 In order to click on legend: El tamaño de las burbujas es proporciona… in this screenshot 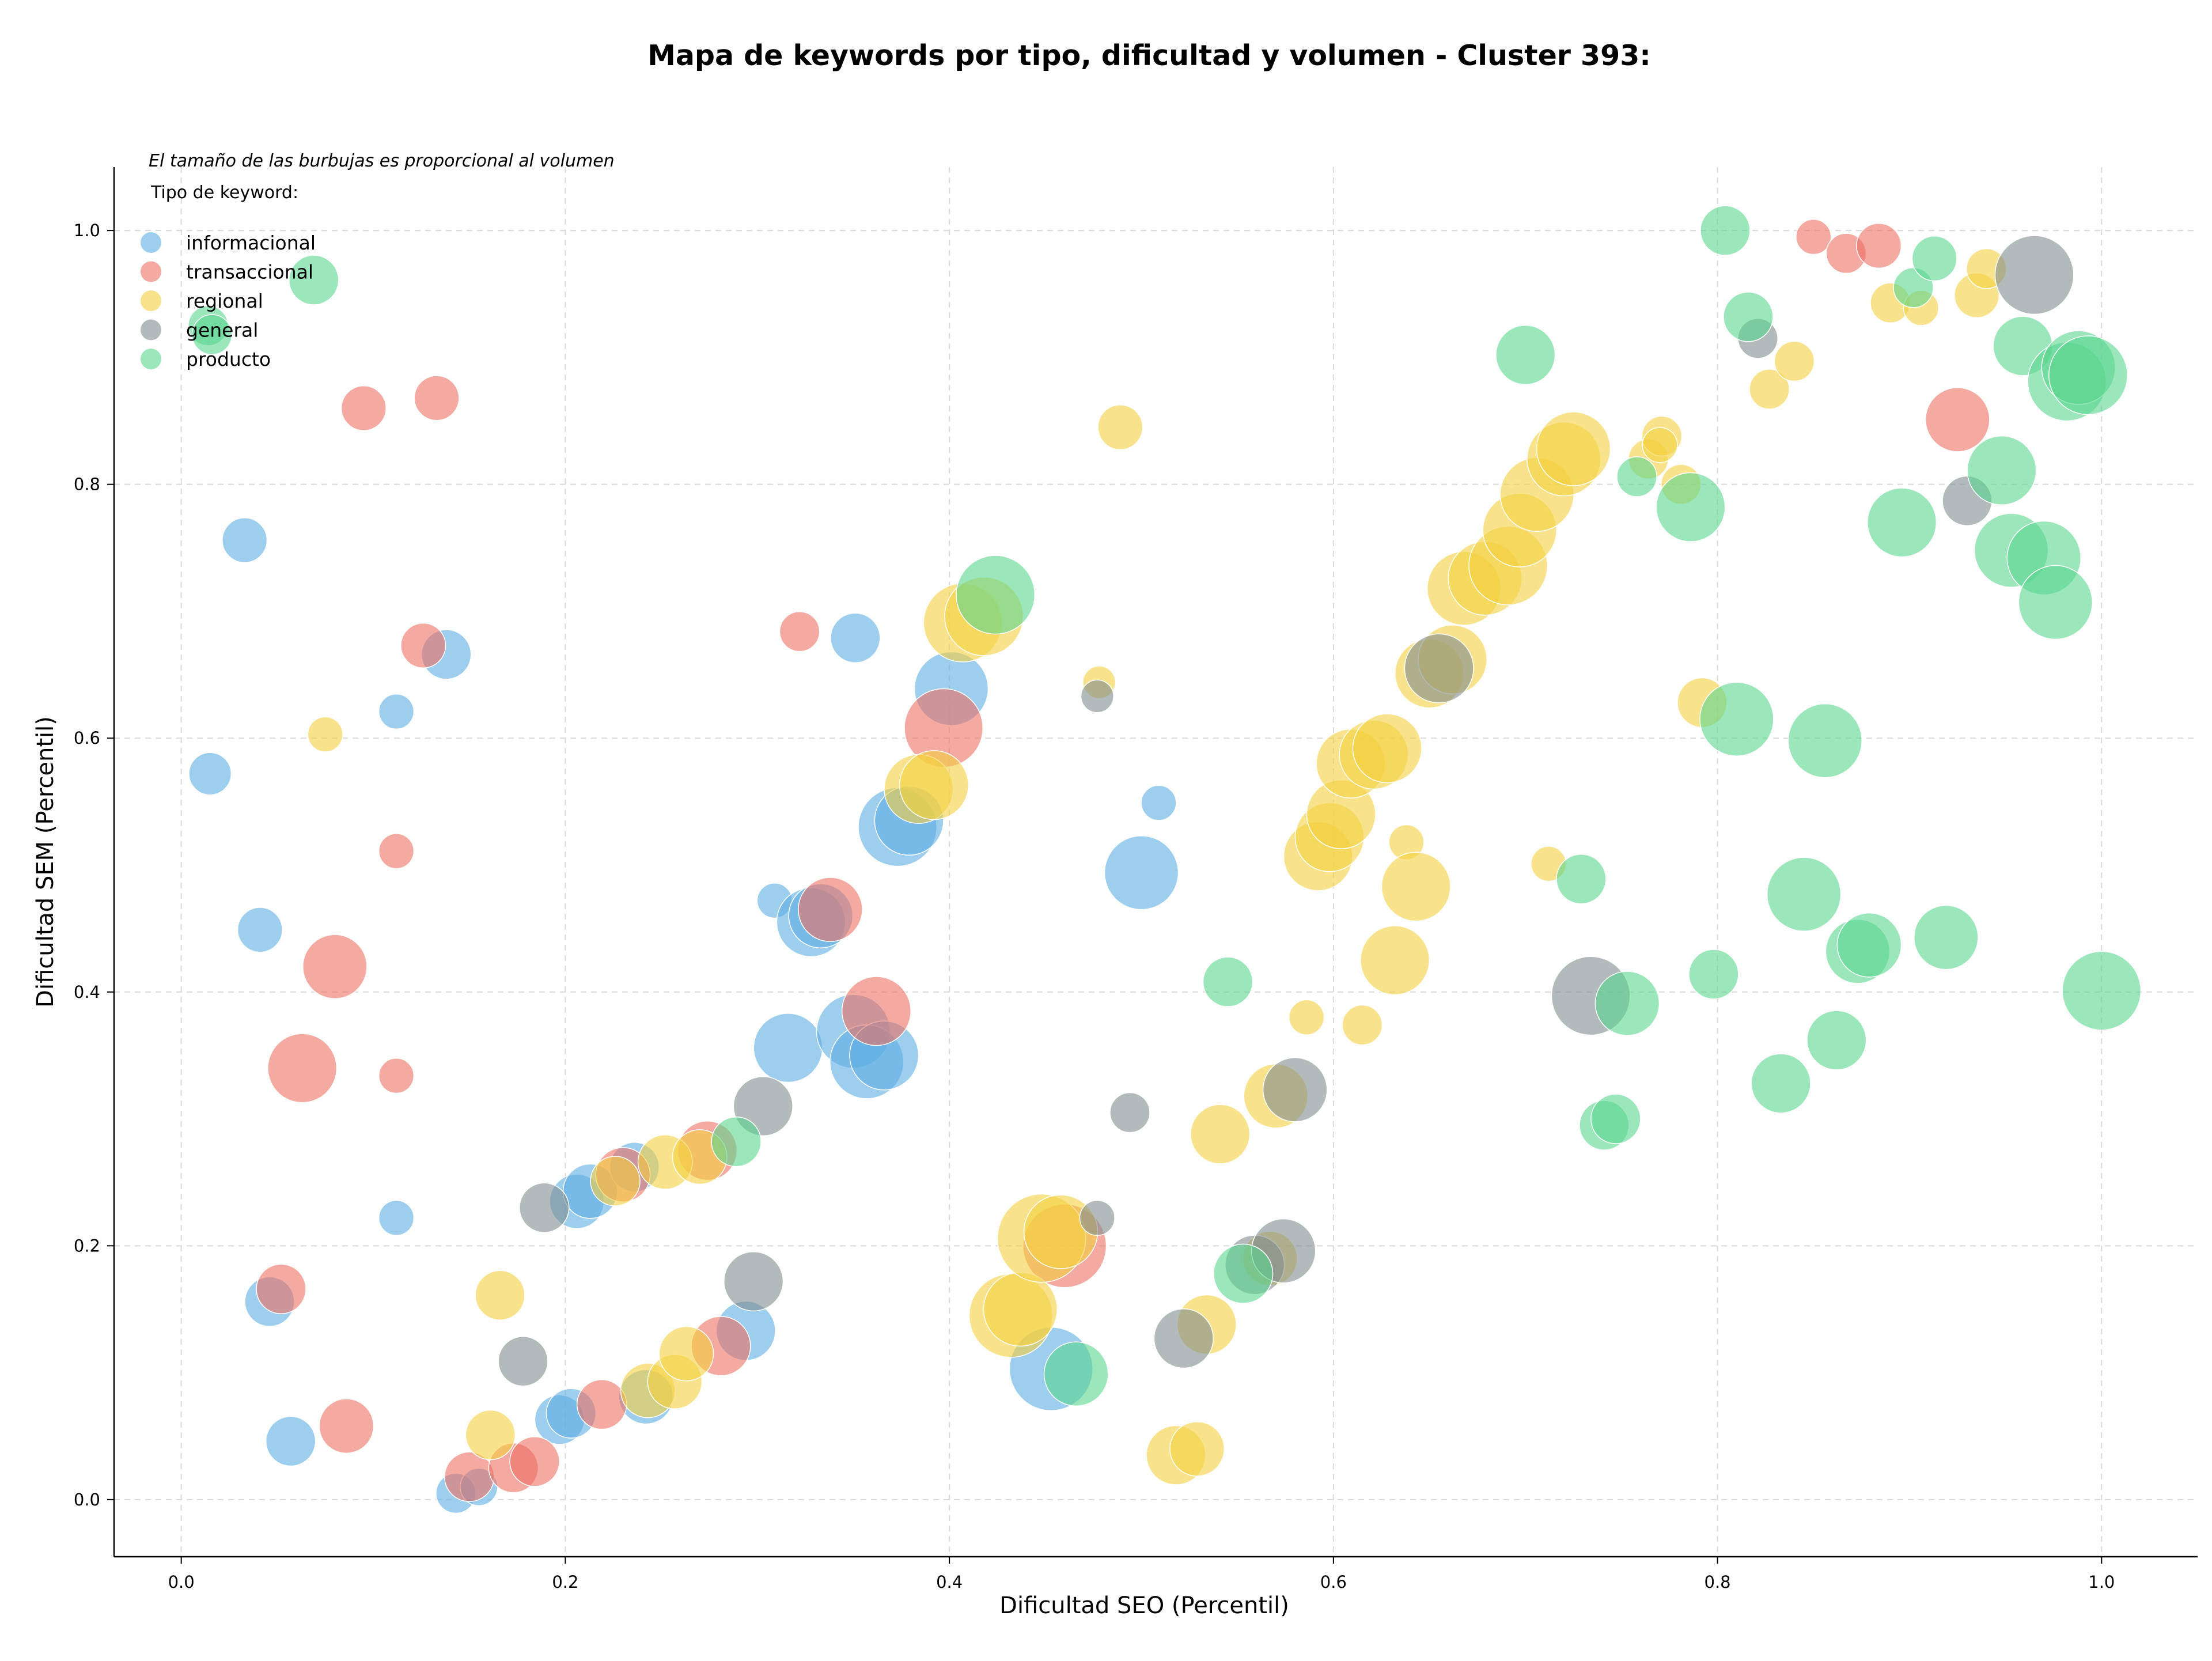, I will do `click(378, 260)`.